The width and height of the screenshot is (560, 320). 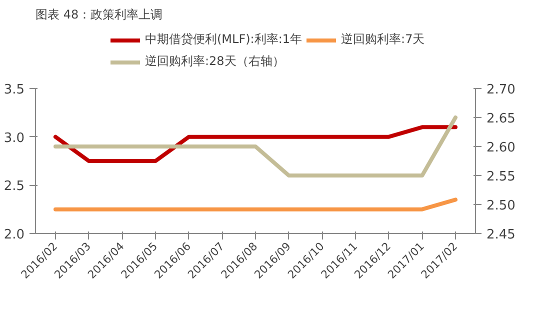 What do you see at coordinates (501, 119) in the screenshot?
I see `y2-tick-label: 2.65` at bounding box center [501, 119].